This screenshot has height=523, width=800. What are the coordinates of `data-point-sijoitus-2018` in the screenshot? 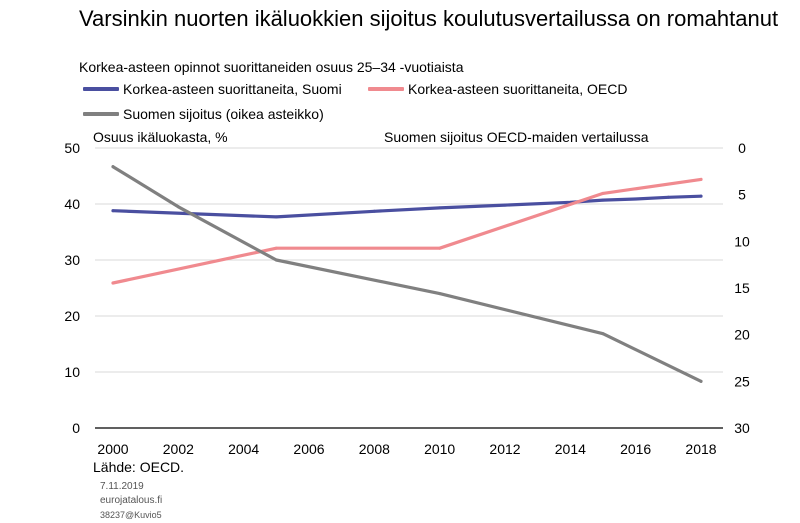 It's located at (701, 381).